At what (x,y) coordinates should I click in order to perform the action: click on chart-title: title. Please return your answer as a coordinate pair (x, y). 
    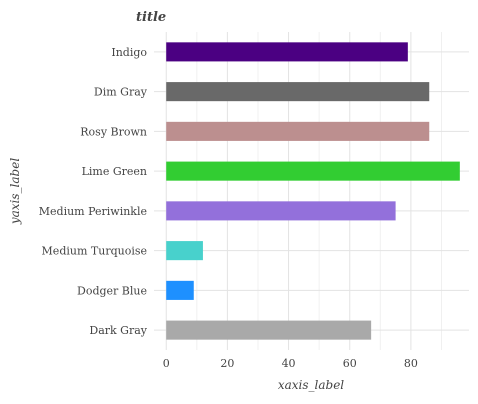
    Looking at the image, I should click on (151, 17).